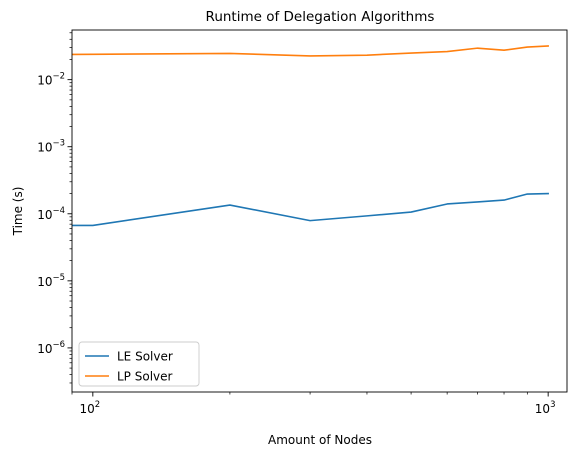 The height and width of the screenshot is (457, 578). I want to click on y-tick-label: 10⁻⁶, so click(51, 348).